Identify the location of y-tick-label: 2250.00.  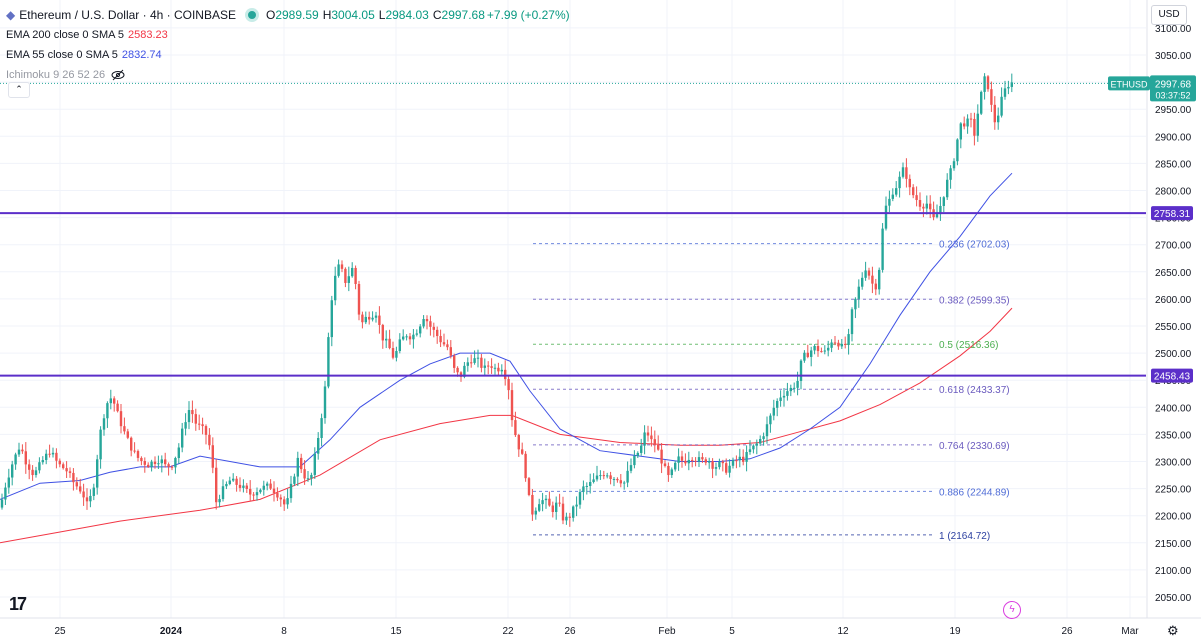
(1173, 490).